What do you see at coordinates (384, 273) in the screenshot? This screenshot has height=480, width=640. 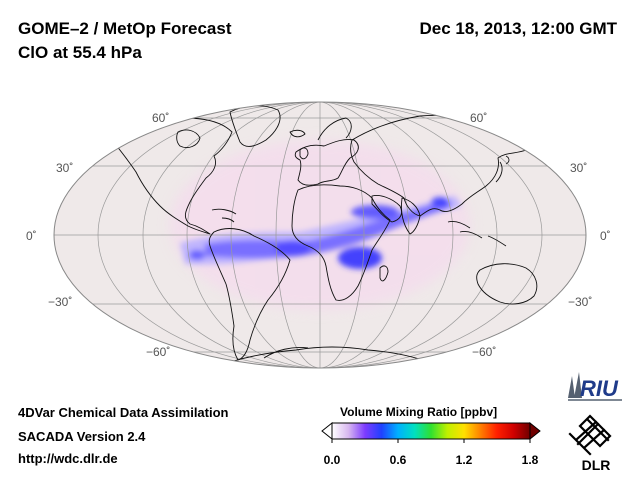 I see `coast-madagascar` at bounding box center [384, 273].